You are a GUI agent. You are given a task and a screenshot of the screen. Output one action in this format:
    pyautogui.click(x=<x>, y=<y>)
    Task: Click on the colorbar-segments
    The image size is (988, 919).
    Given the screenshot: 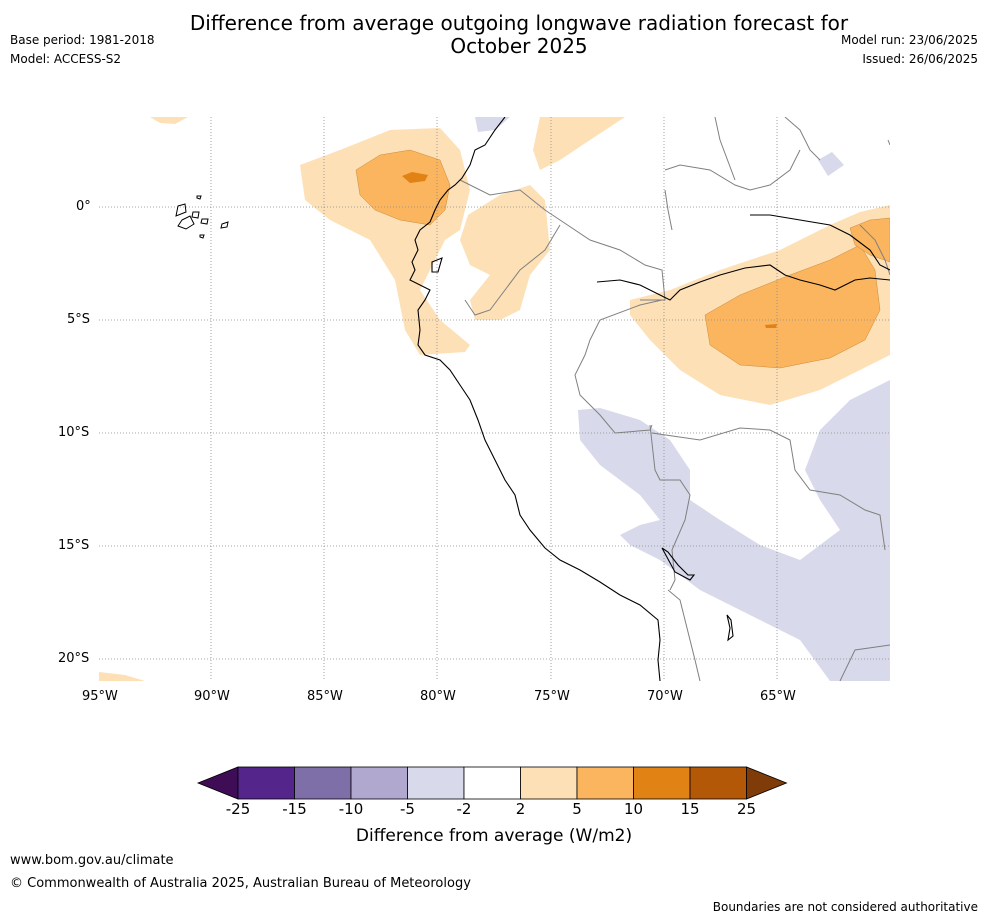 What is the action you would take?
    pyautogui.click(x=492, y=783)
    